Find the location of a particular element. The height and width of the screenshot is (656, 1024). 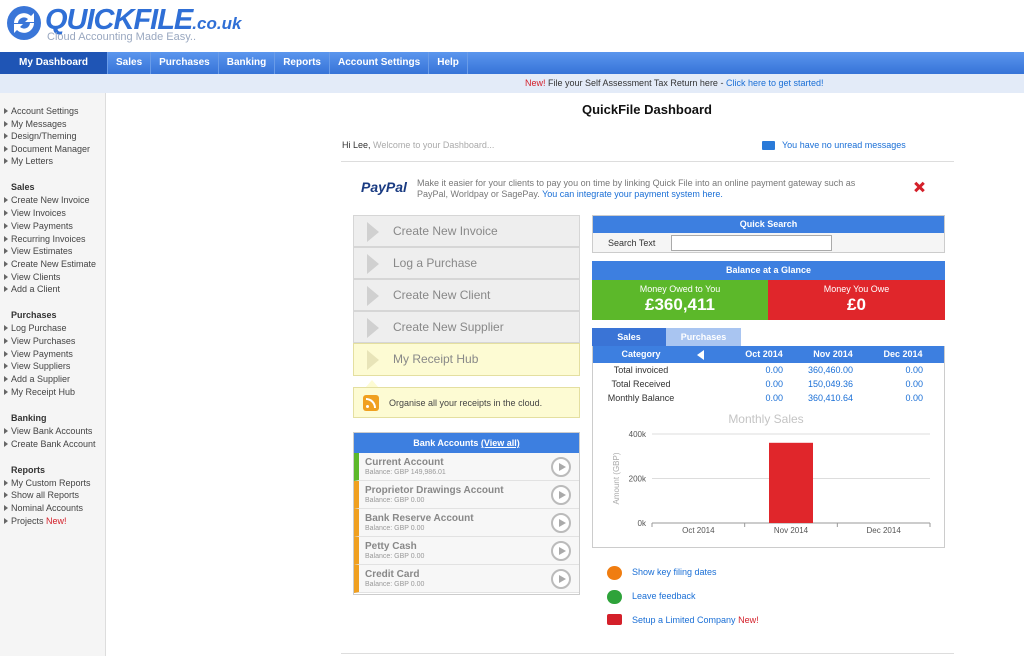

sidebar-link-row: View Payments is located at coordinates (42, 226).